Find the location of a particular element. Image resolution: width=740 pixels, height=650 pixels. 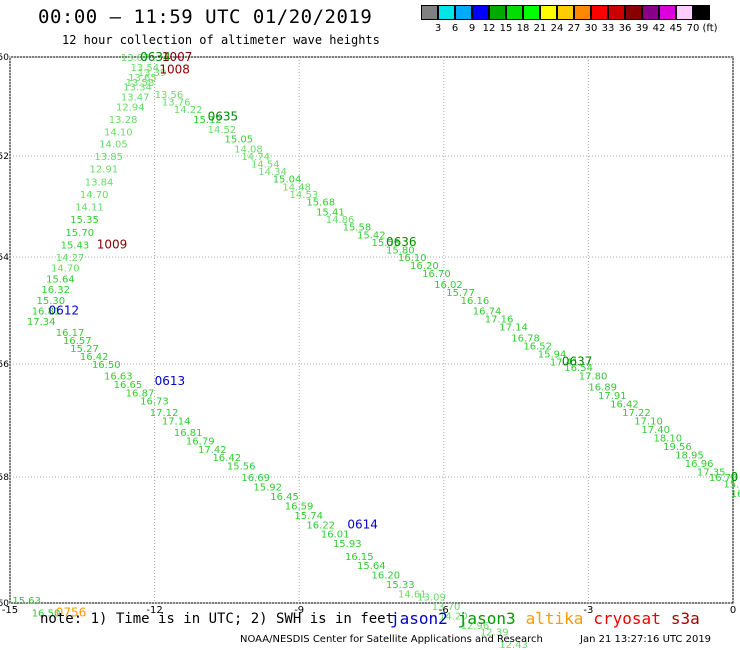

pass-time-label: 0636 is located at coordinates (401, 242).